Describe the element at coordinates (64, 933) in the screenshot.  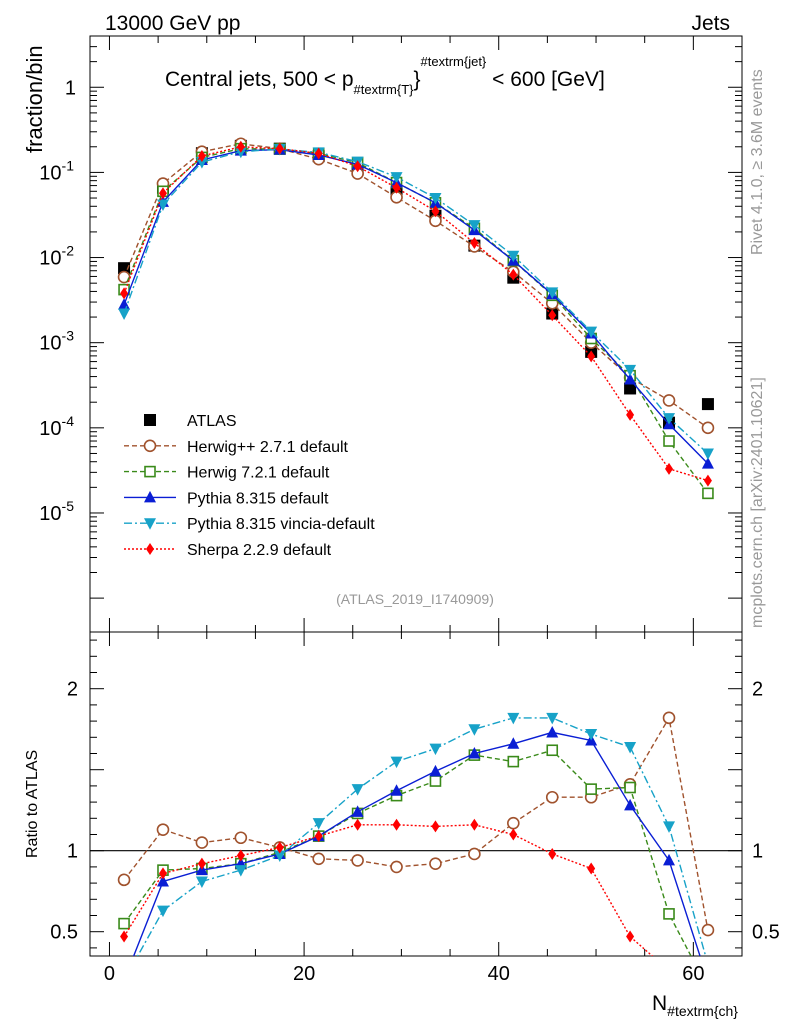
I see `y-tick-label: 0.5` at that location.